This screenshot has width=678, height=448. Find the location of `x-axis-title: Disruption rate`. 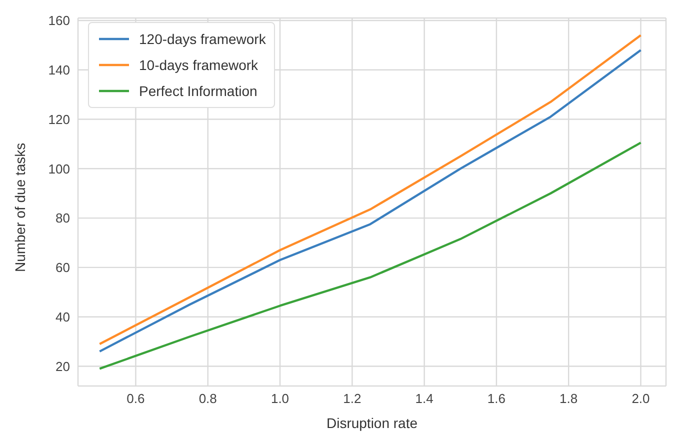

x-axis-title: Disruption rate is located at coordinates (372, 423).